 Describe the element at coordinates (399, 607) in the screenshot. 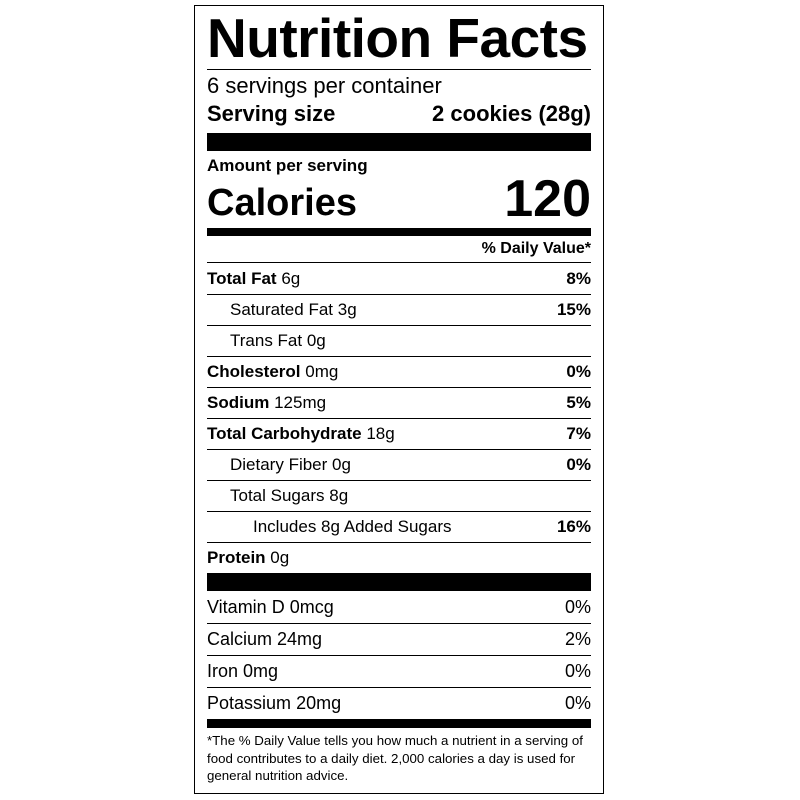

I see `vitamin-row: Vitamin D 0mcg 0%` at that location.